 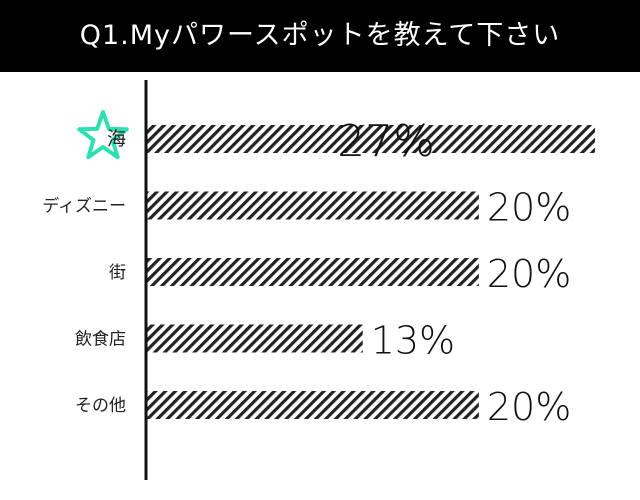 I want to click on title-bar, so click(x=320, y=36).